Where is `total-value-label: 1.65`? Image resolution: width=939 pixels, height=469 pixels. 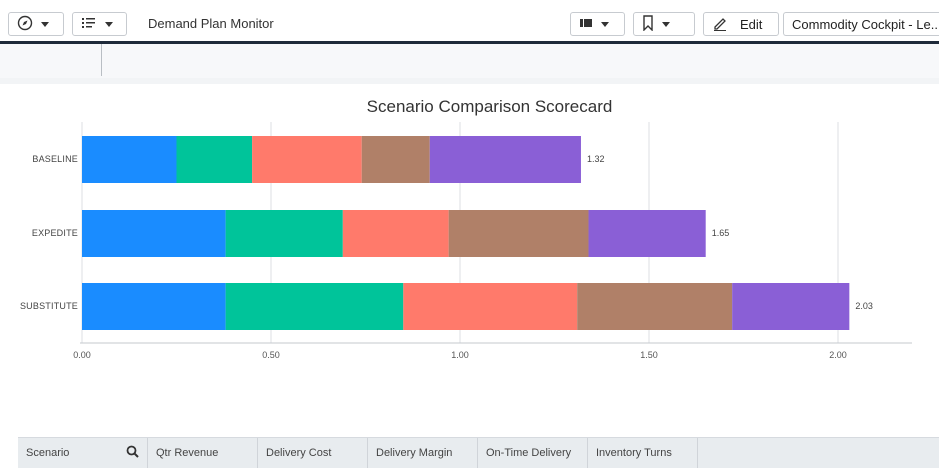
total-value-label: 1.65 is located at coordinates (720, 232).